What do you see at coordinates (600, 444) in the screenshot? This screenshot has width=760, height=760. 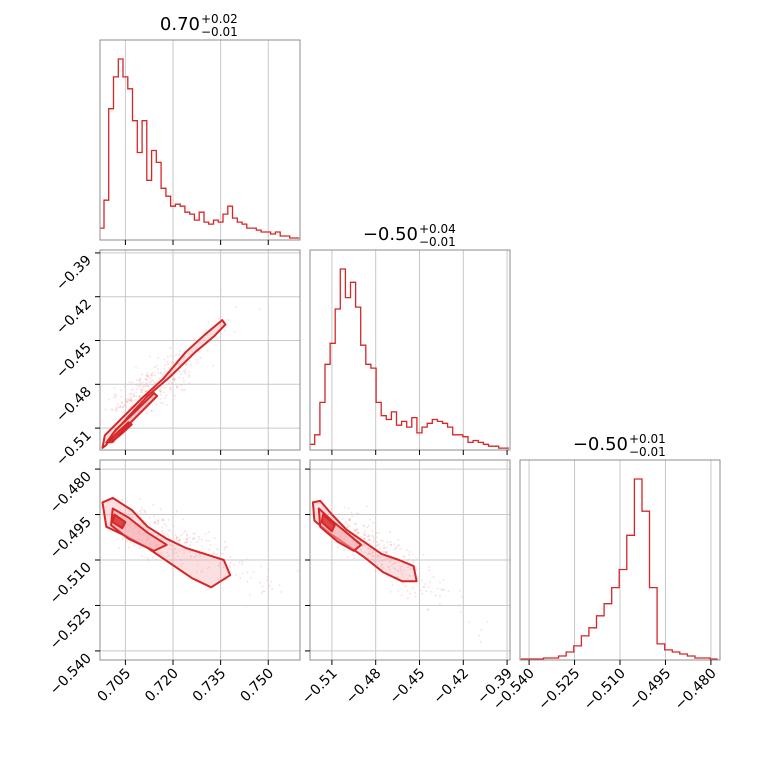 I see `title-p2: −0.50` at bounding box center [600, 444].